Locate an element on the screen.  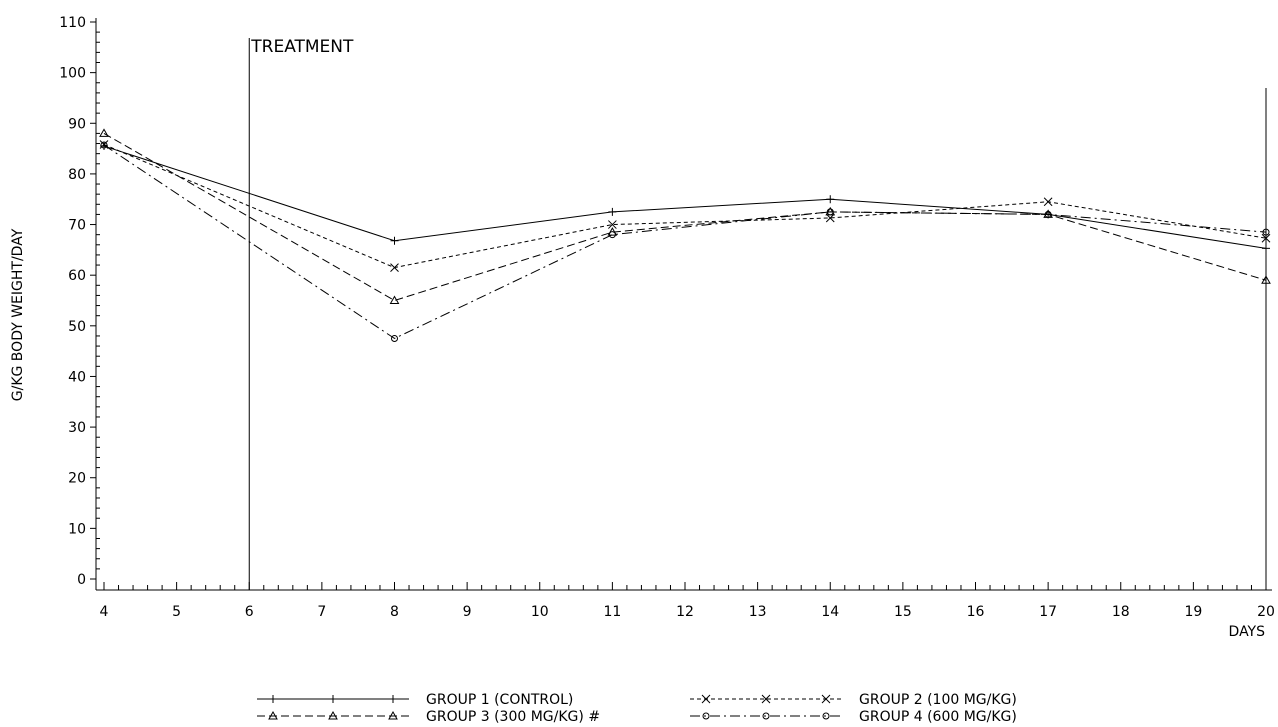
x-tick-label: 13 is located at coordinates (758, 612).